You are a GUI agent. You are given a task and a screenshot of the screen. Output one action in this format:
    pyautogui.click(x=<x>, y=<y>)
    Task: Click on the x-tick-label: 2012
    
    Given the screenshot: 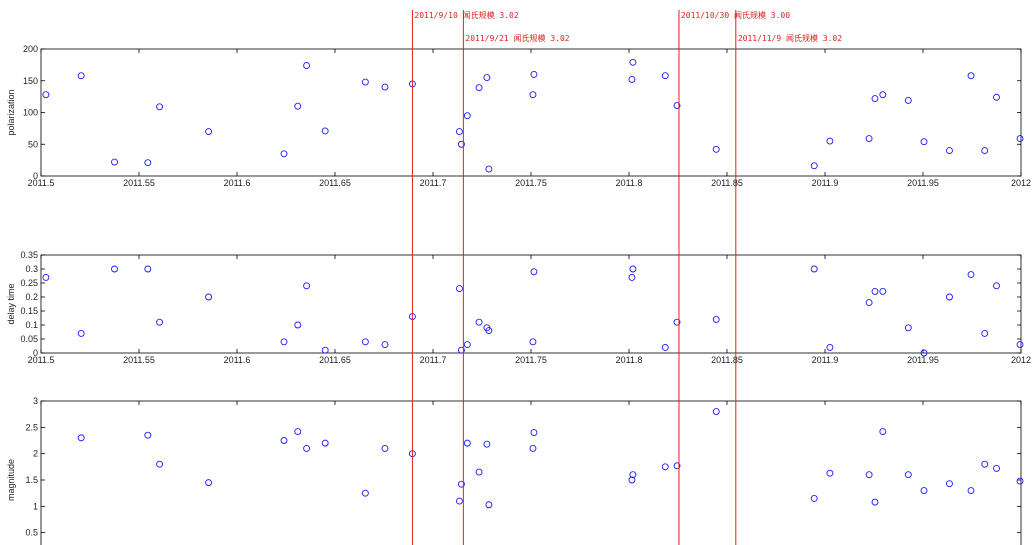 What is the action you would take?
    pyautogui.click(x=1021, y=183)
    